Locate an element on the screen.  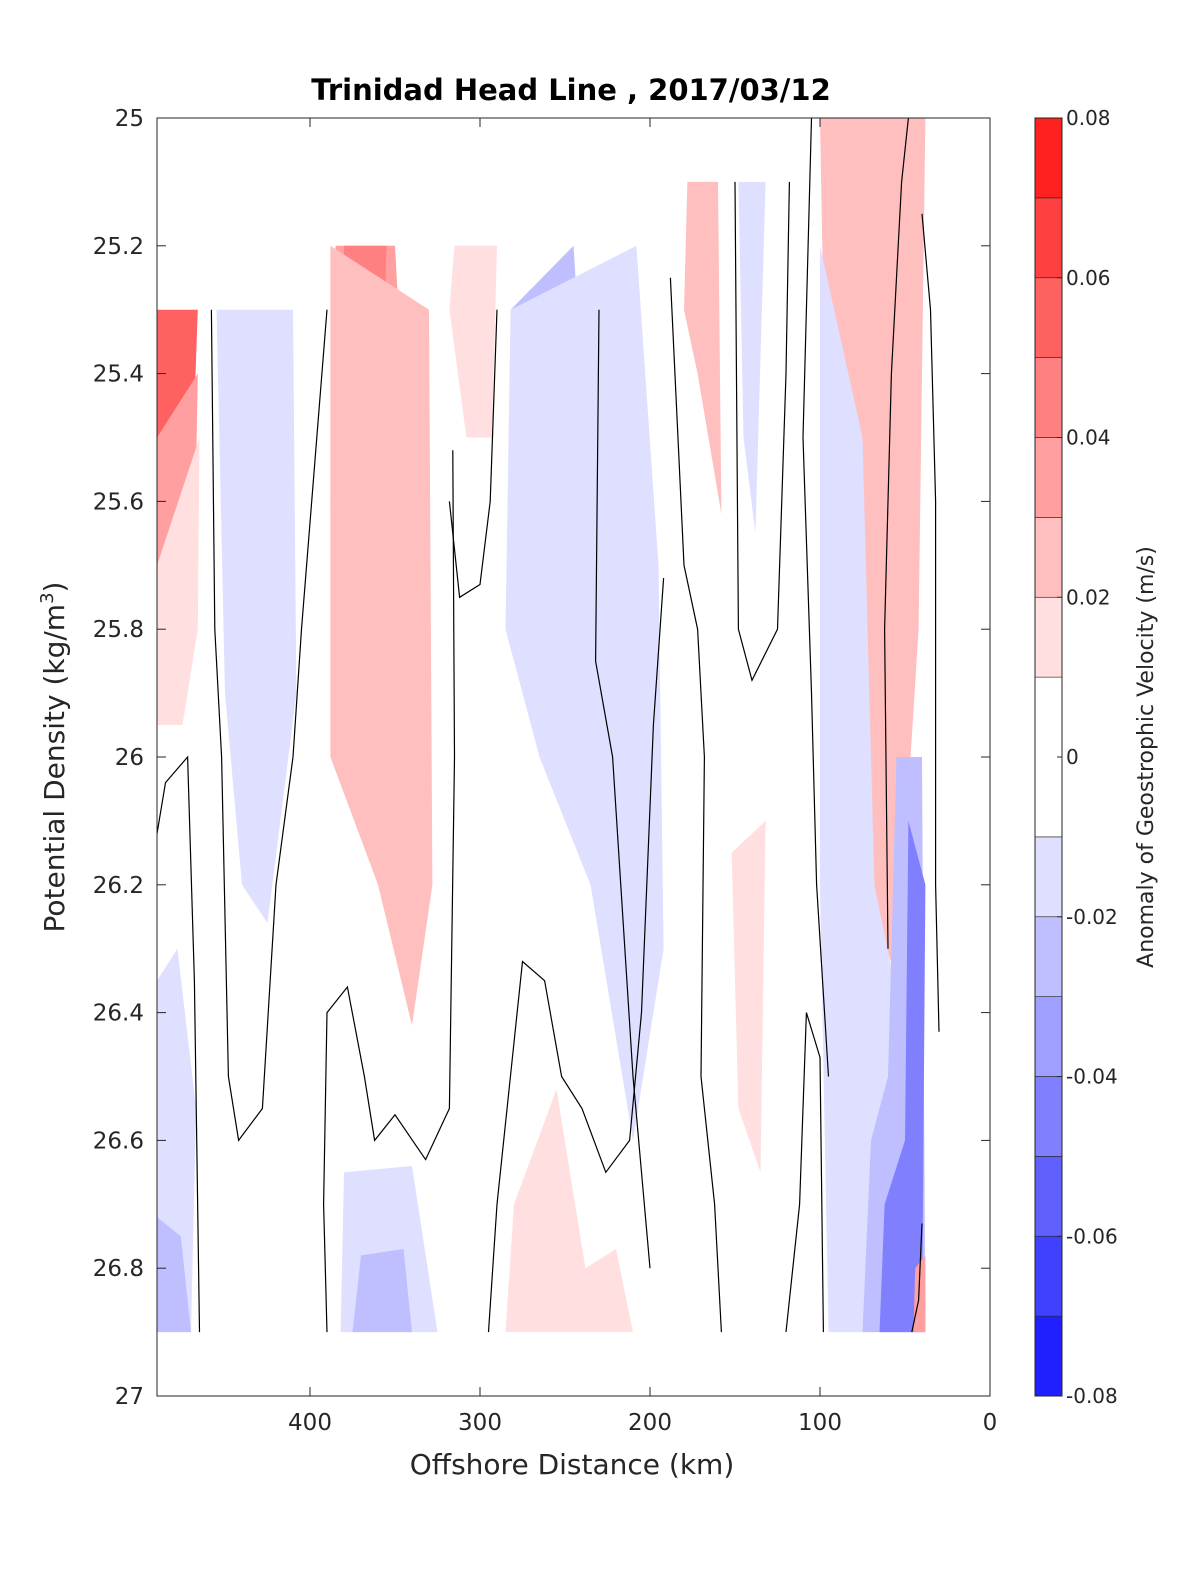
x-tick-label: 200 is located at coordinates (650, 1423).